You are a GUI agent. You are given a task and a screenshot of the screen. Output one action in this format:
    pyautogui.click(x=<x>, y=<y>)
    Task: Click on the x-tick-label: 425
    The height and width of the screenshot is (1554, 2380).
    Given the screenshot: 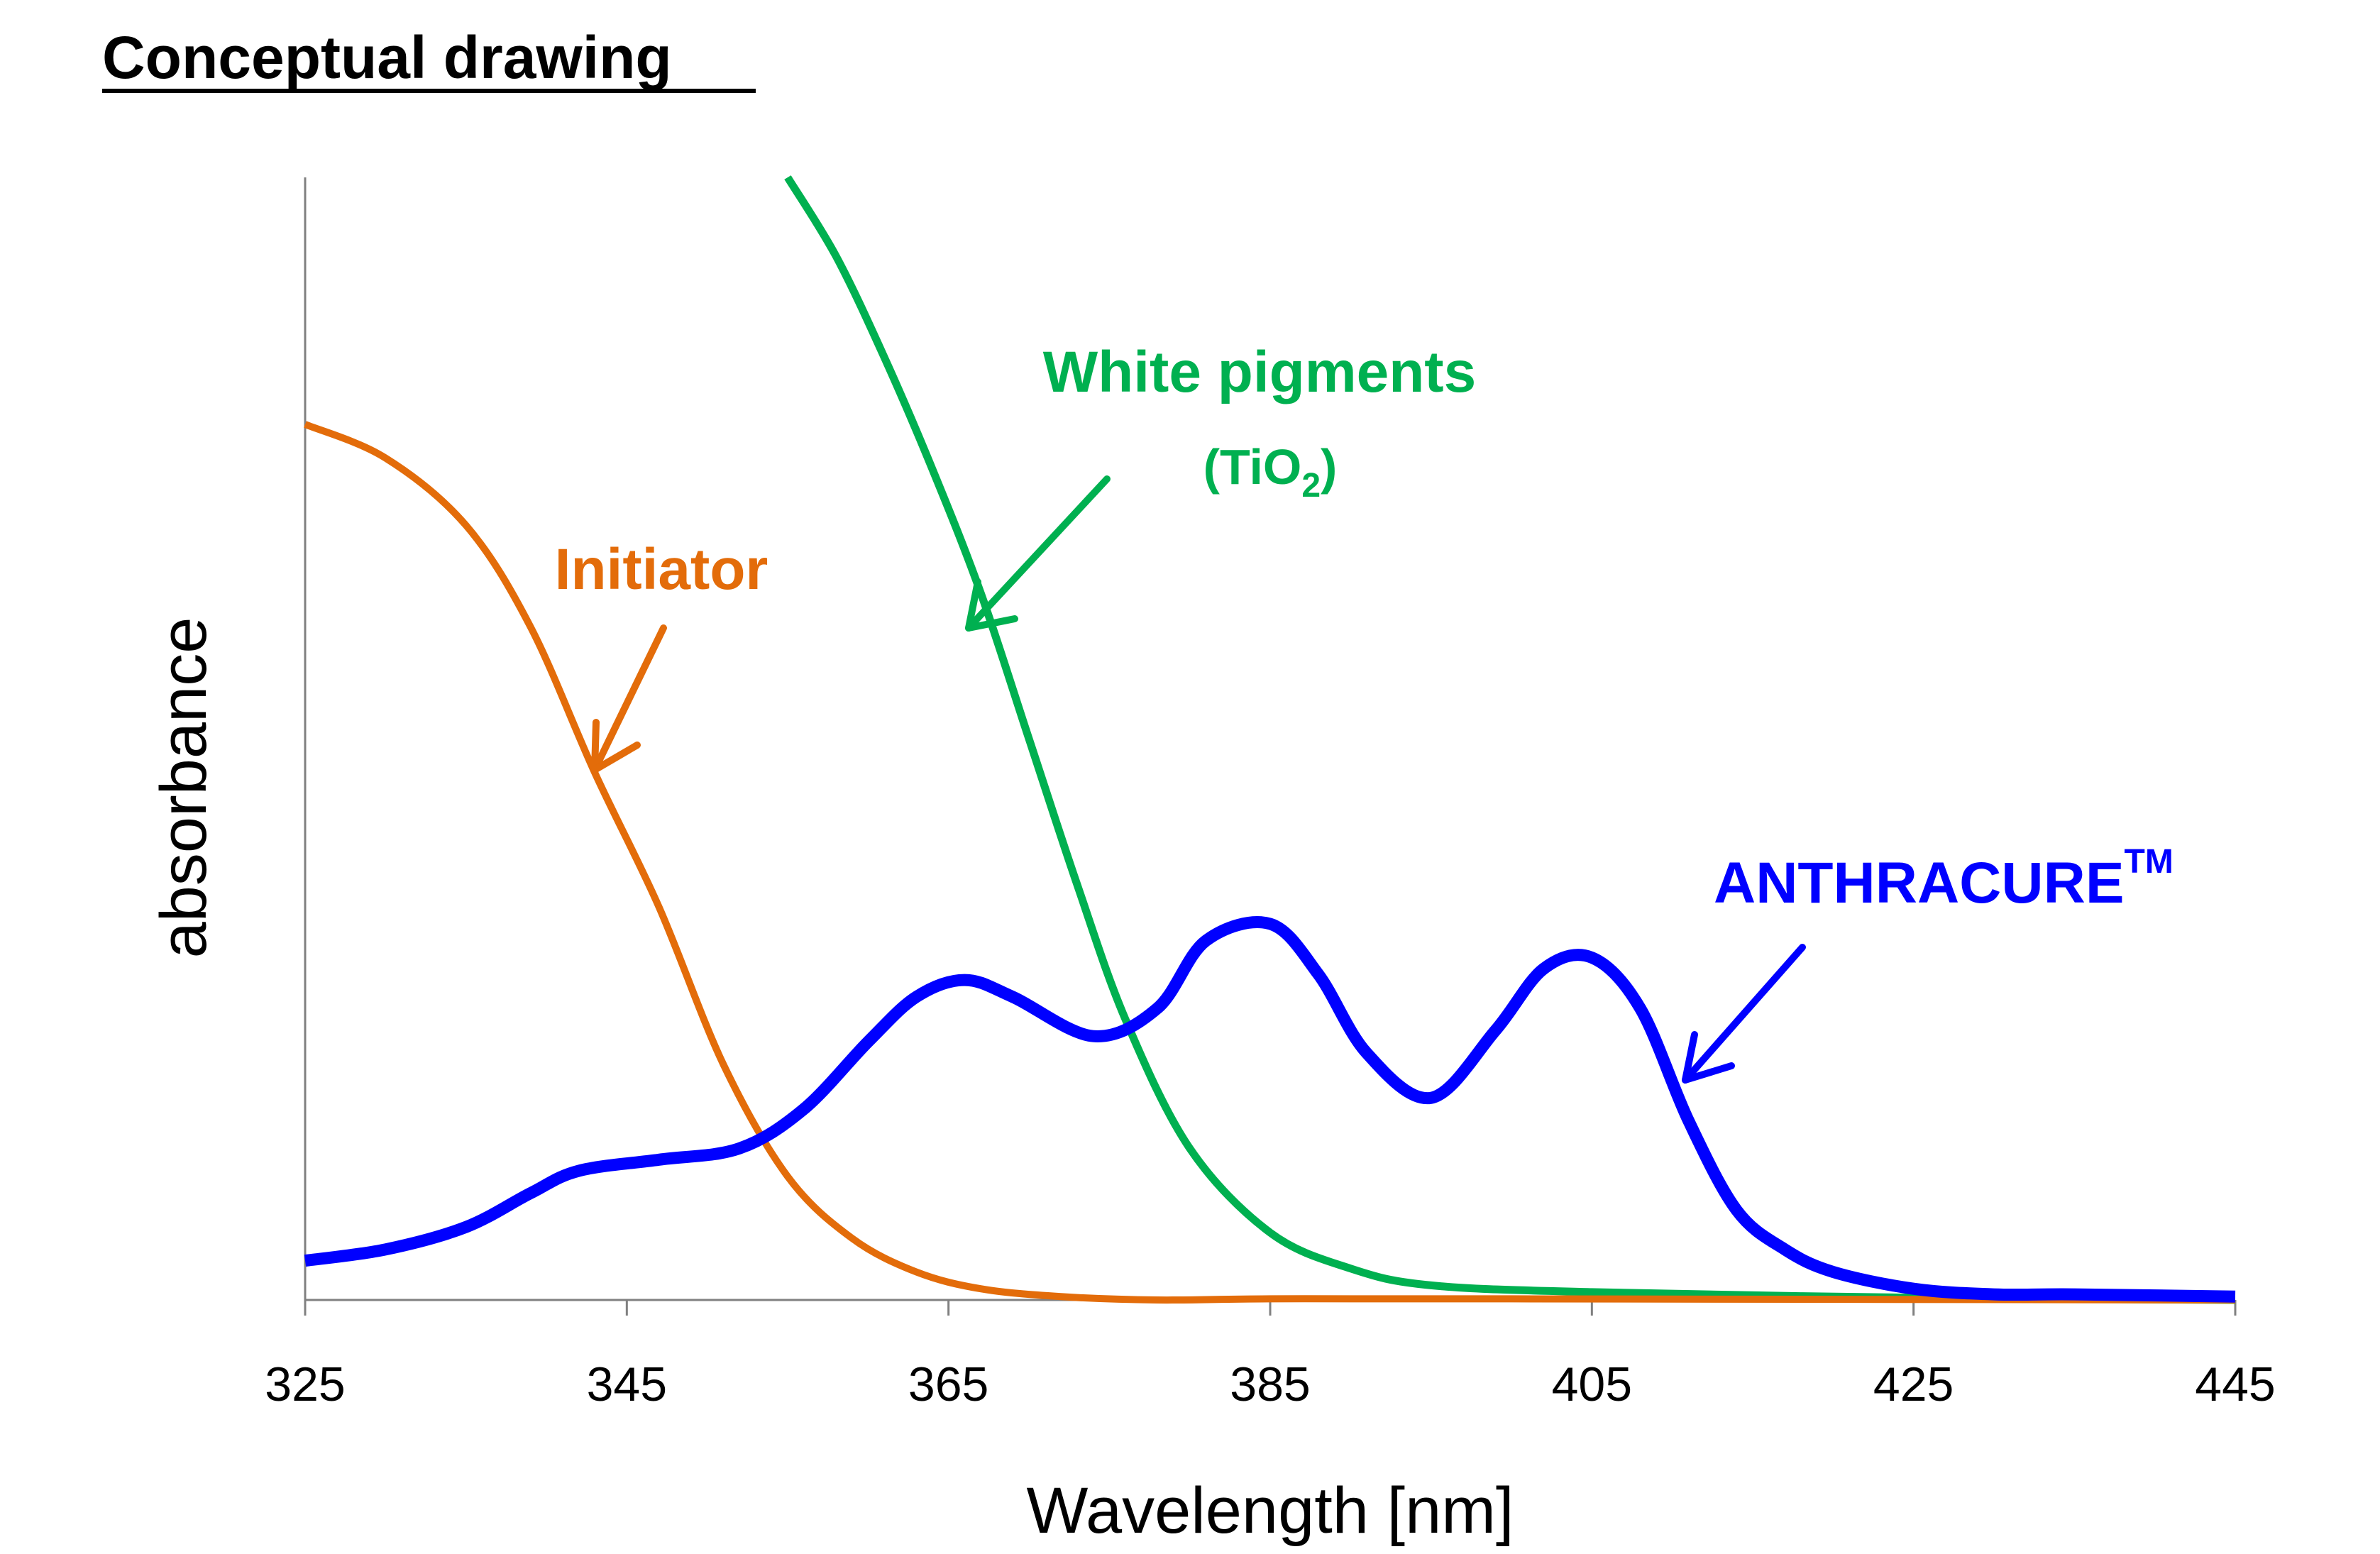 What is the action you would take?
    pyautogui.click(x=1914, y=1384)
    